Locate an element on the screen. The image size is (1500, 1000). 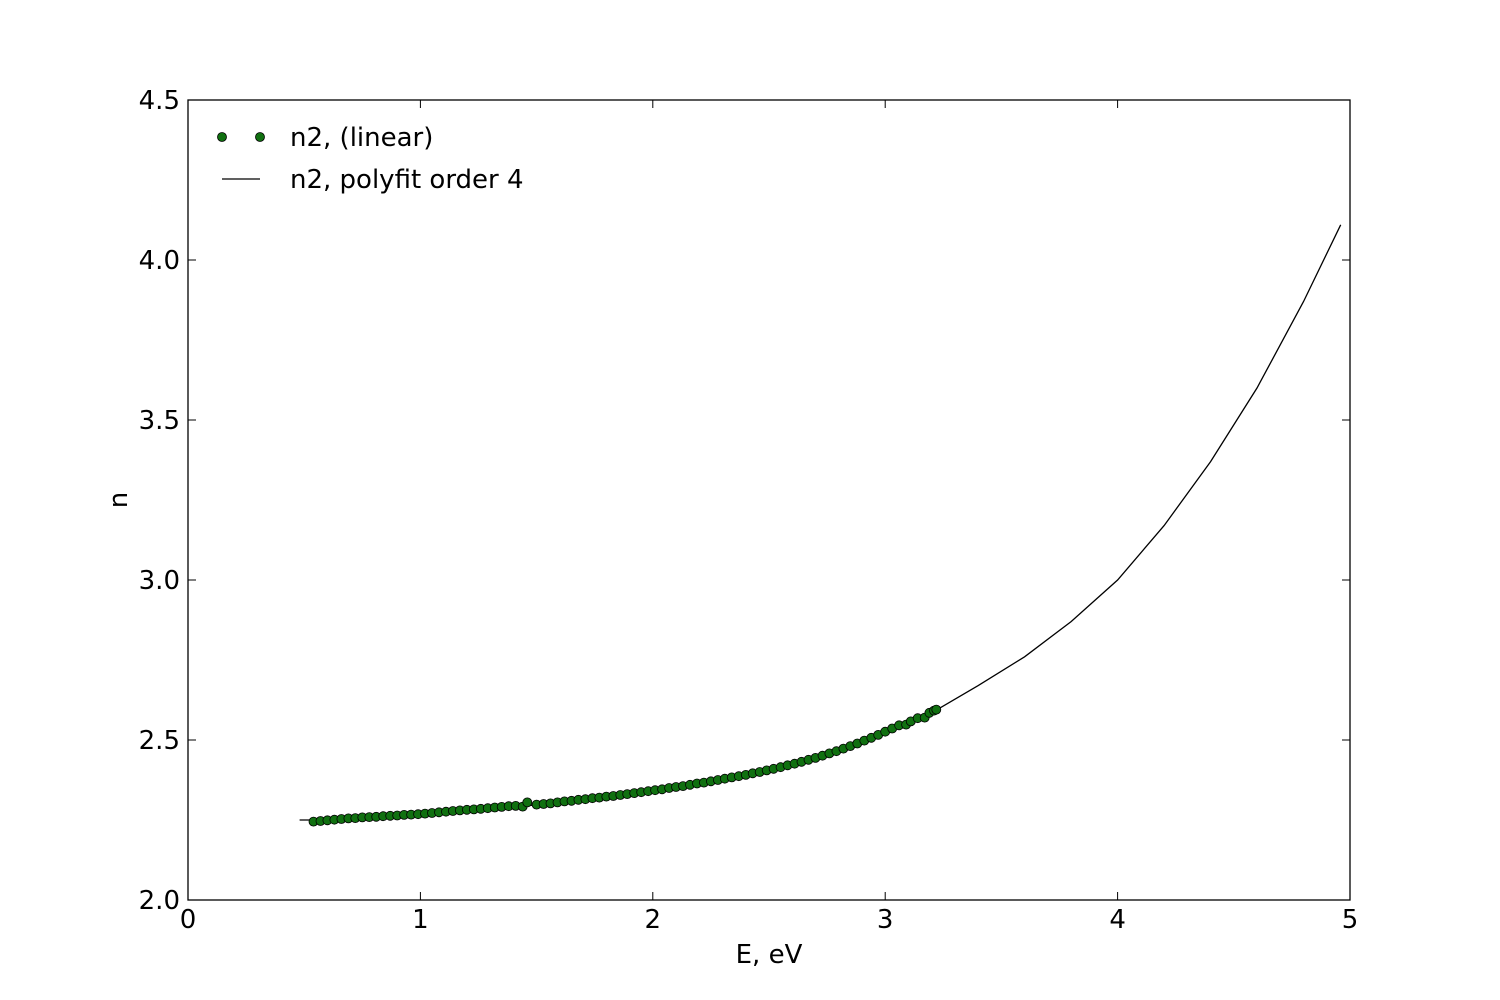
y-tick-label: 3.0 is located at coordinates (159, 581).